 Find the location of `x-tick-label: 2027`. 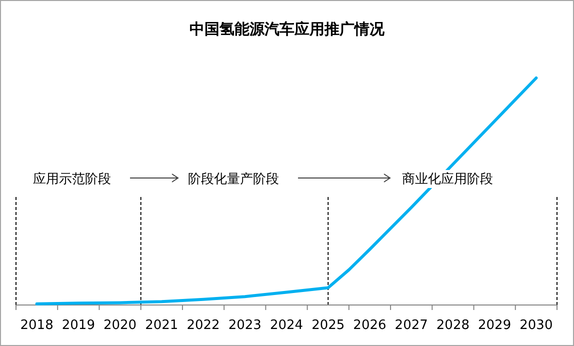

x-tick-label: 2027 is located at coordinates (411, 325).